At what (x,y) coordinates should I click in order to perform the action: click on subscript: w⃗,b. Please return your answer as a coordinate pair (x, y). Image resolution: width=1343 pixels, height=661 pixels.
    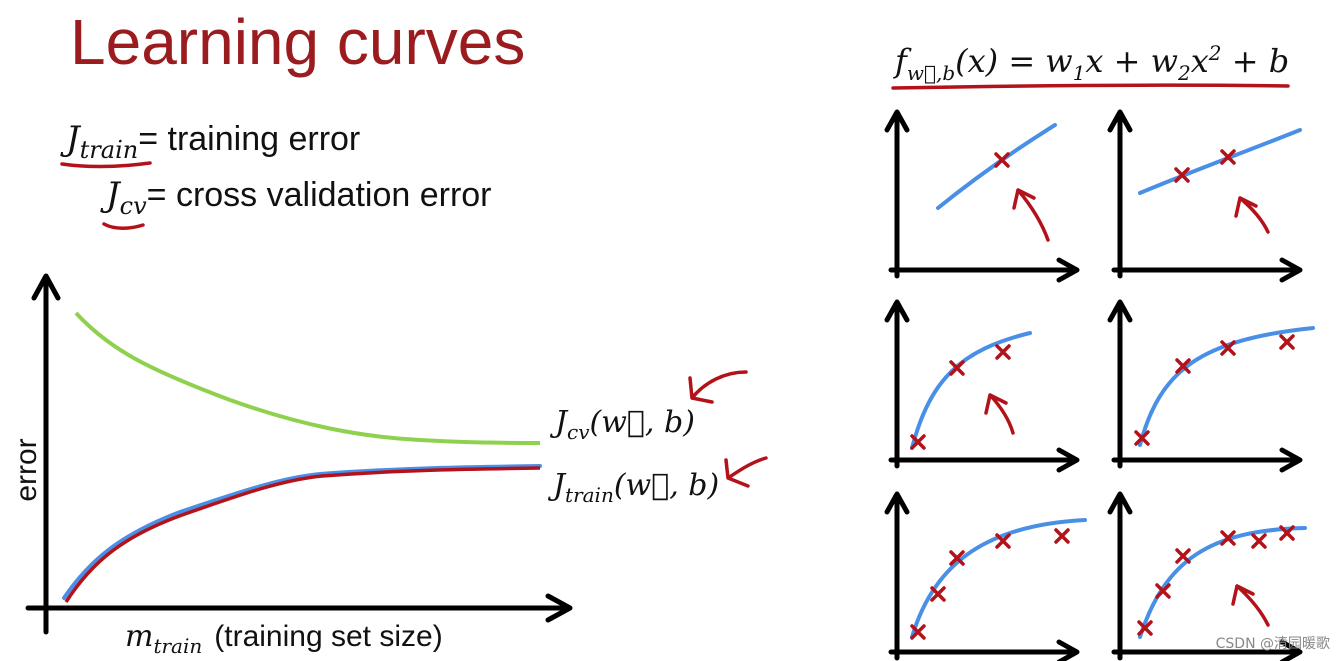
    Looking at the image, I should click on (931, 73).